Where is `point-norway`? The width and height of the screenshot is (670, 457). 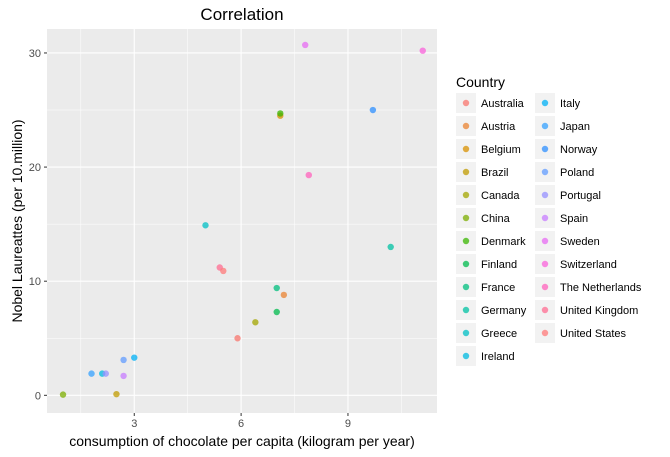 point-norway is located at coordinates (373, 110).